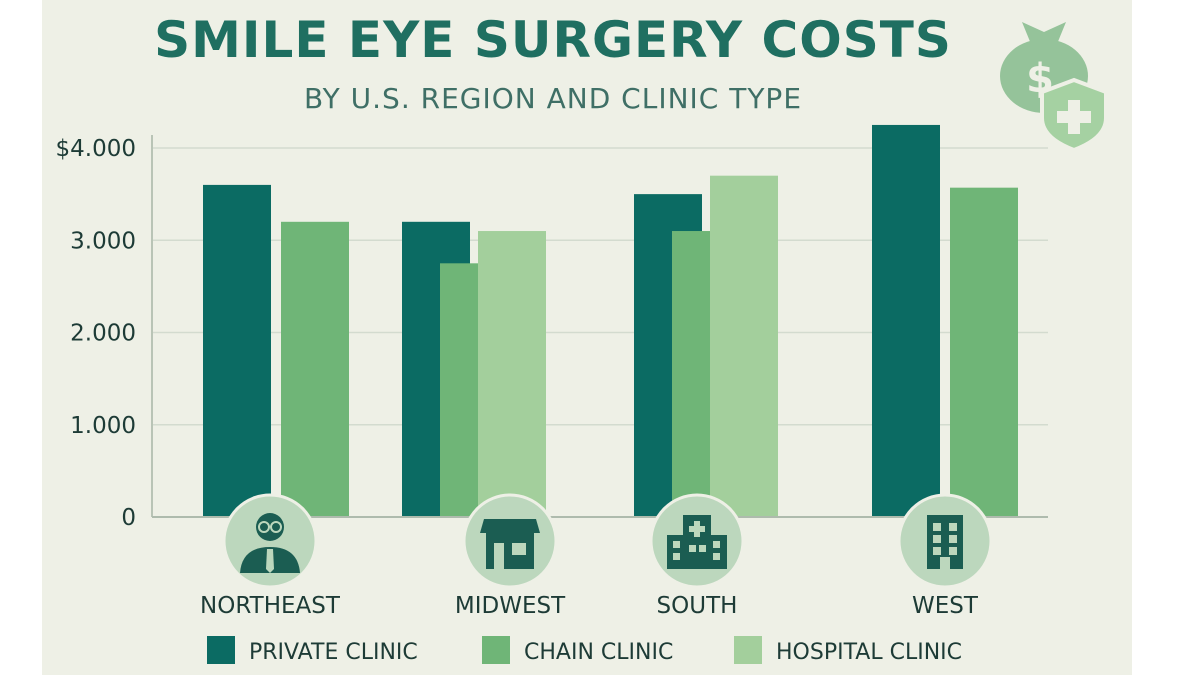  I want to click on y-tick-label: 2.000, so click(103, 334).